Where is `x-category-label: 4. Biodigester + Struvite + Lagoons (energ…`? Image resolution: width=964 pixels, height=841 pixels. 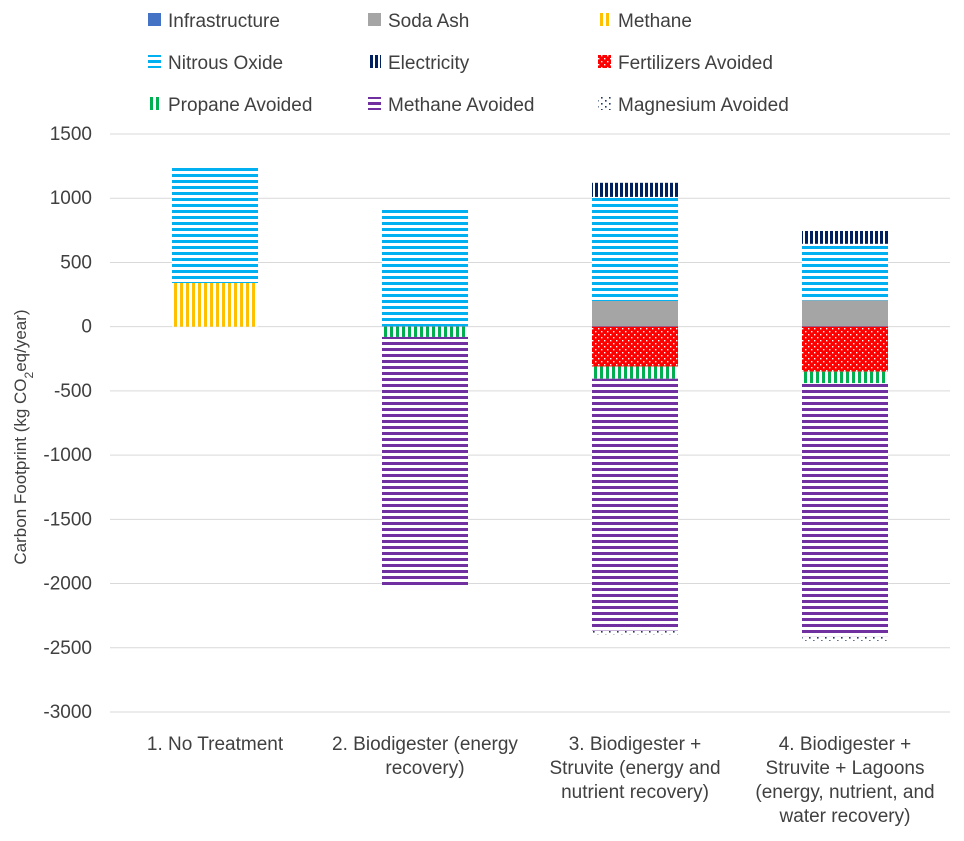
x-category-label: 4. Biodigester + Struvite + Lagoons (energ… is located at coordinates (844, 780).